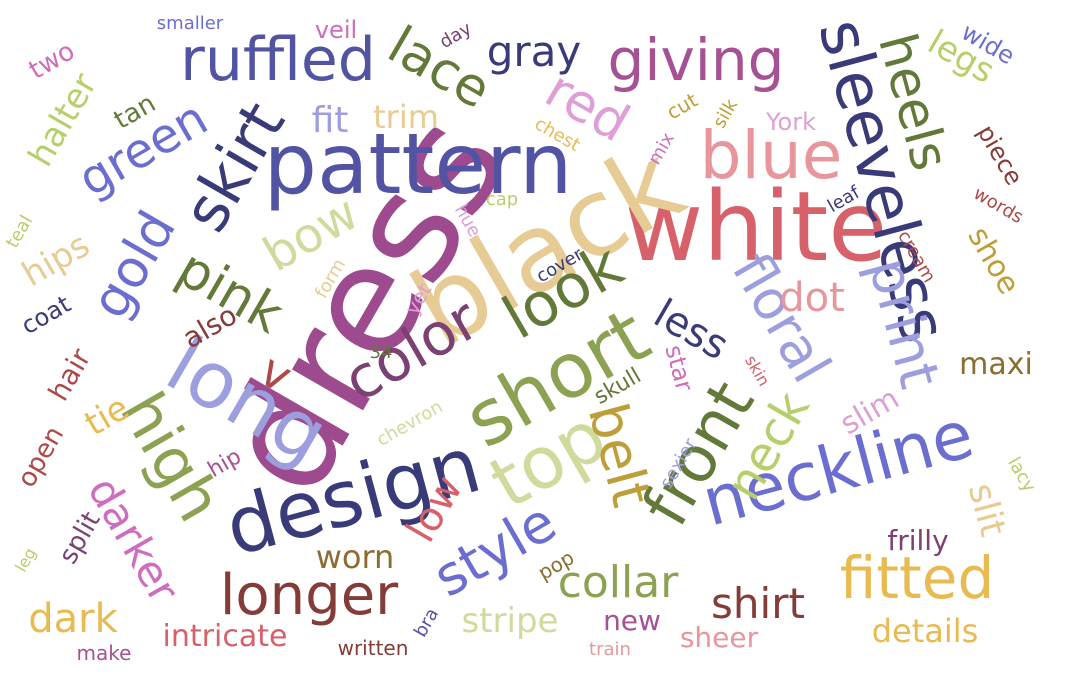 This screenshot has height=680, width=1067. Describe the element at coordinates (619, 455) in the screenshot. I see `word-belt: belt` at that location.